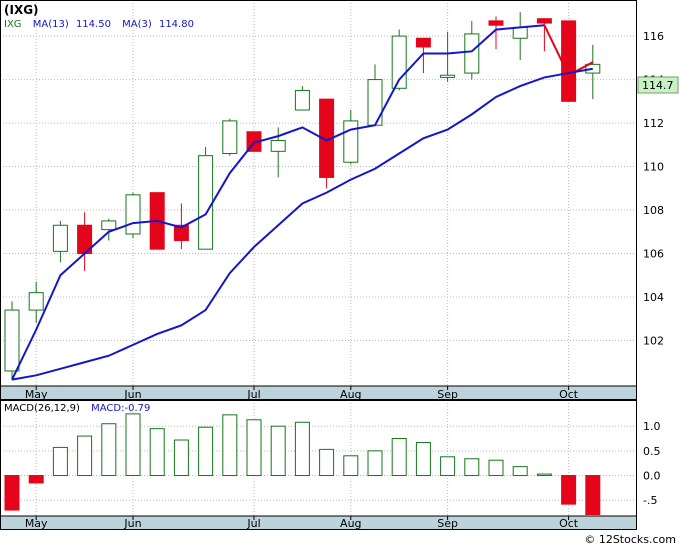 The image size is (680, 546). Describe the element at coordinates (36, 523) in the screenshot. I see `macd-x-tick-label: May` at that location.